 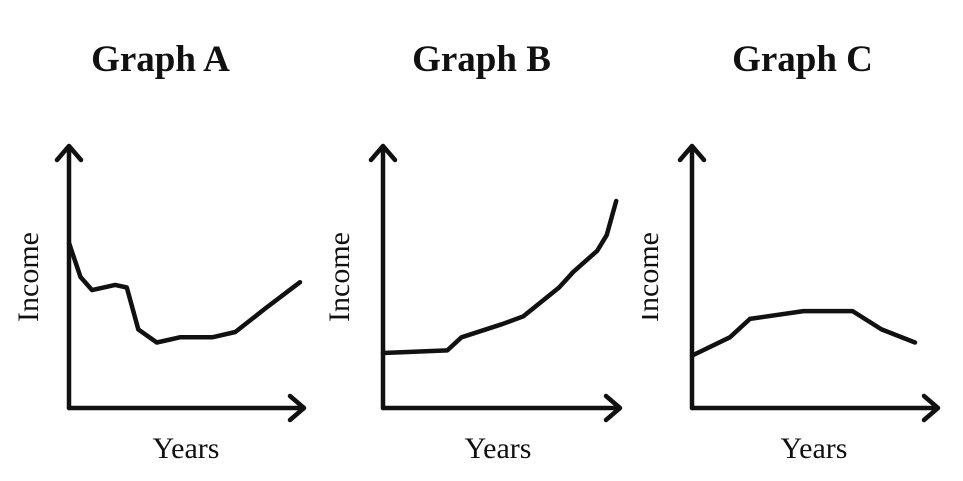 I want to click on graph-b-title: Graph B, so click(x=481, y=59).